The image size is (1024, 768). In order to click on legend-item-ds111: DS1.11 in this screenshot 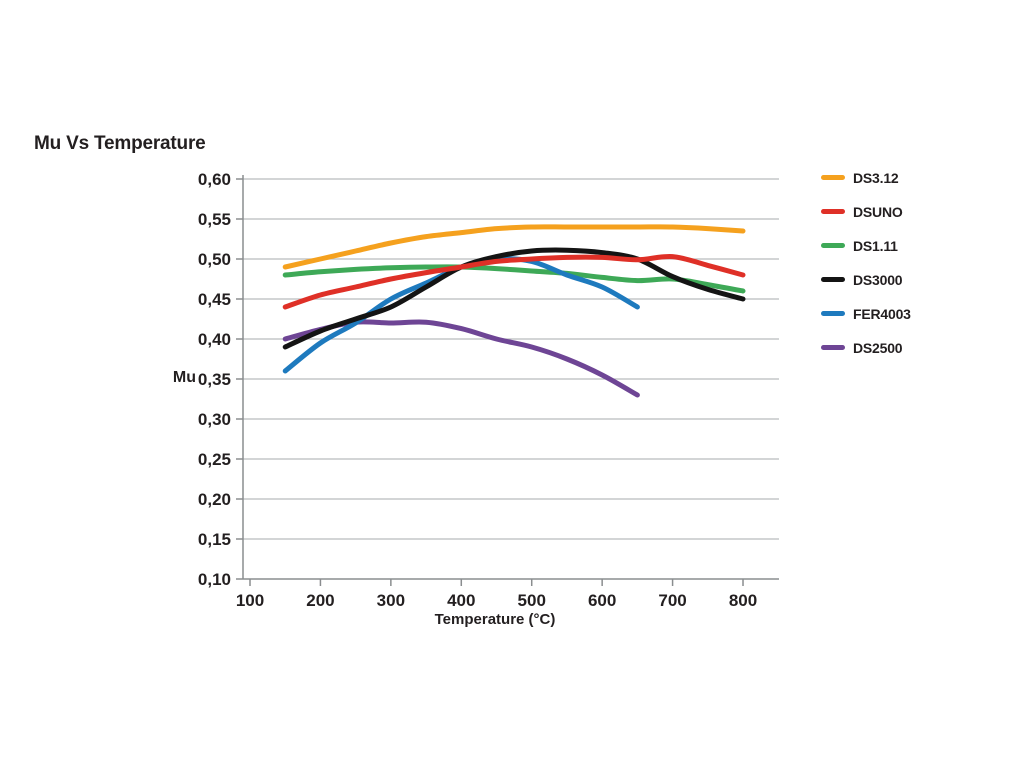, I will do `click(866, 245)`.